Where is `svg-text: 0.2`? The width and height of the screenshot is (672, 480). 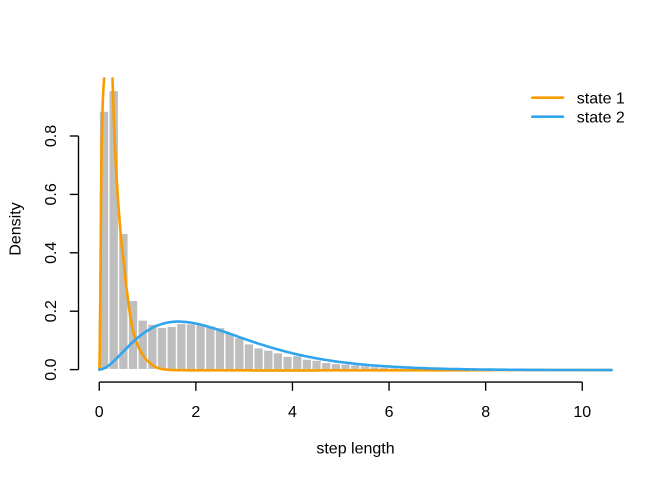 svg-text: 0.2 is located at coordinates (51, 311).